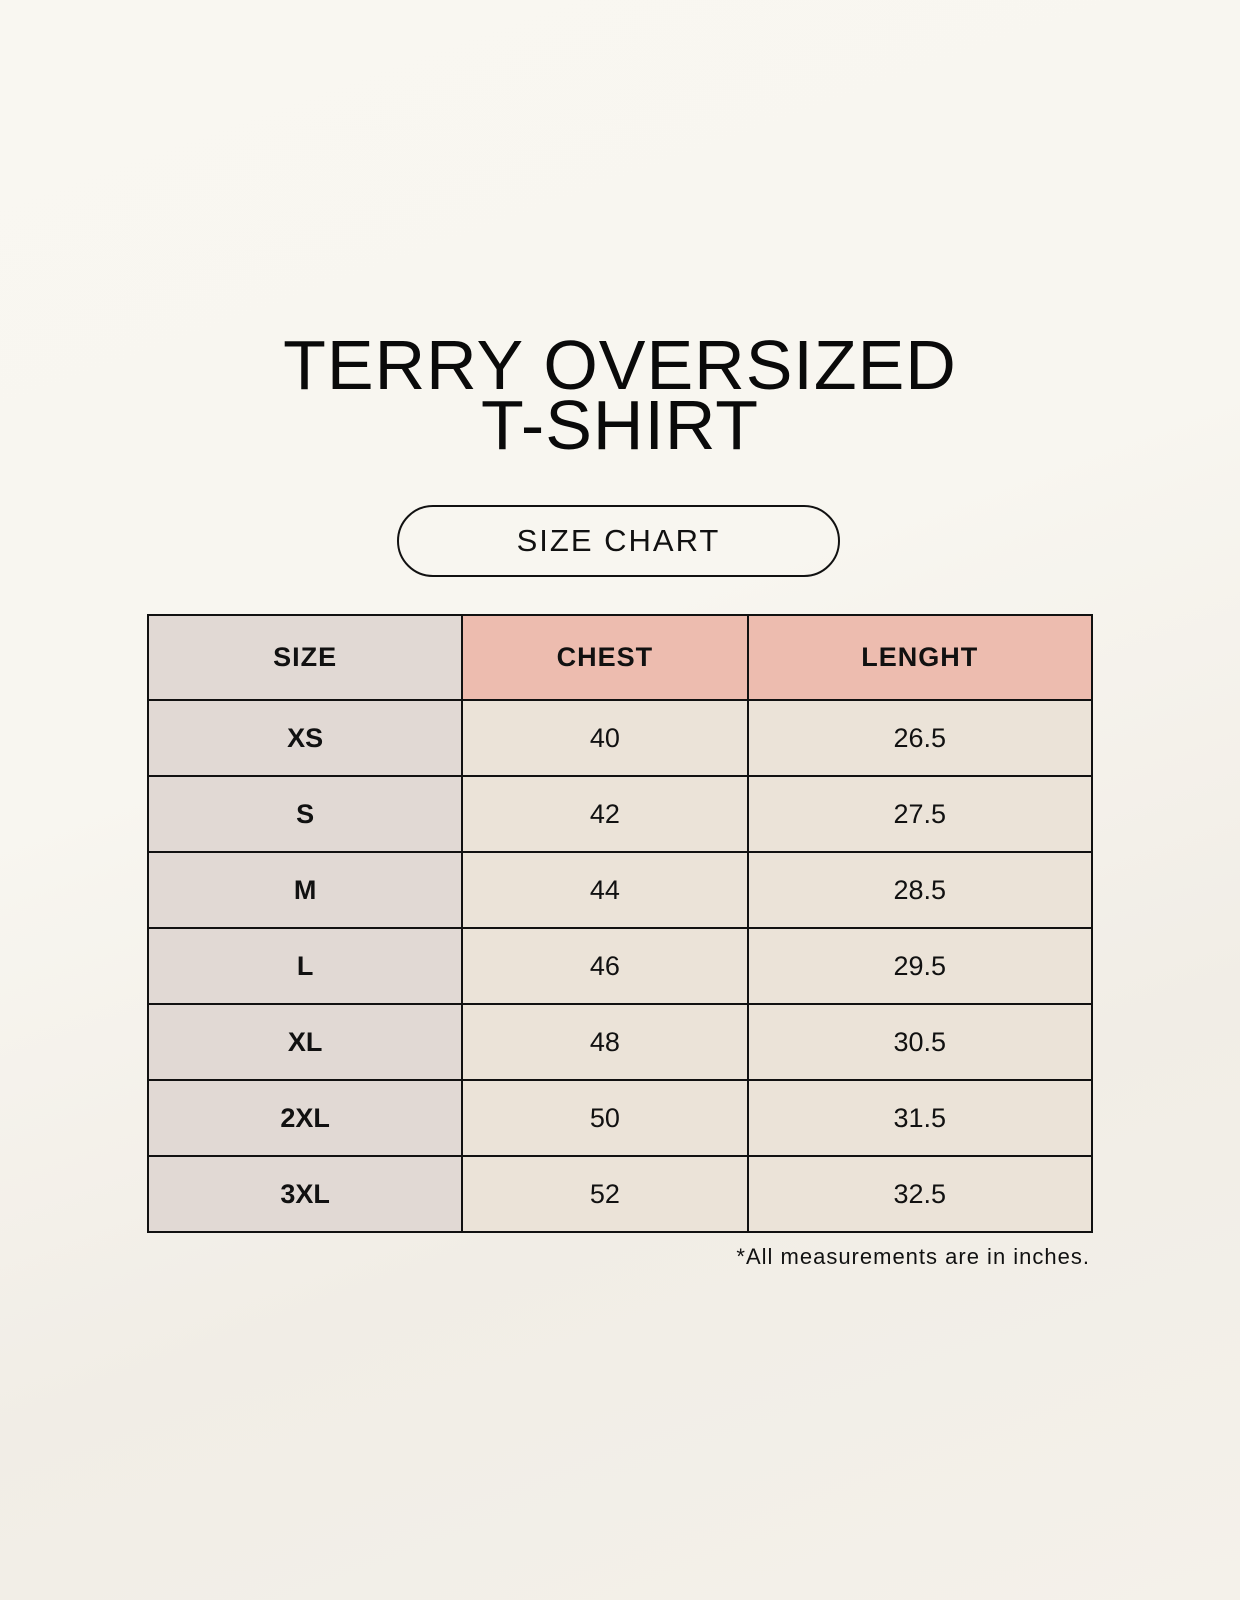  I want to click on header-chest: CHEST, so click(605, 657).